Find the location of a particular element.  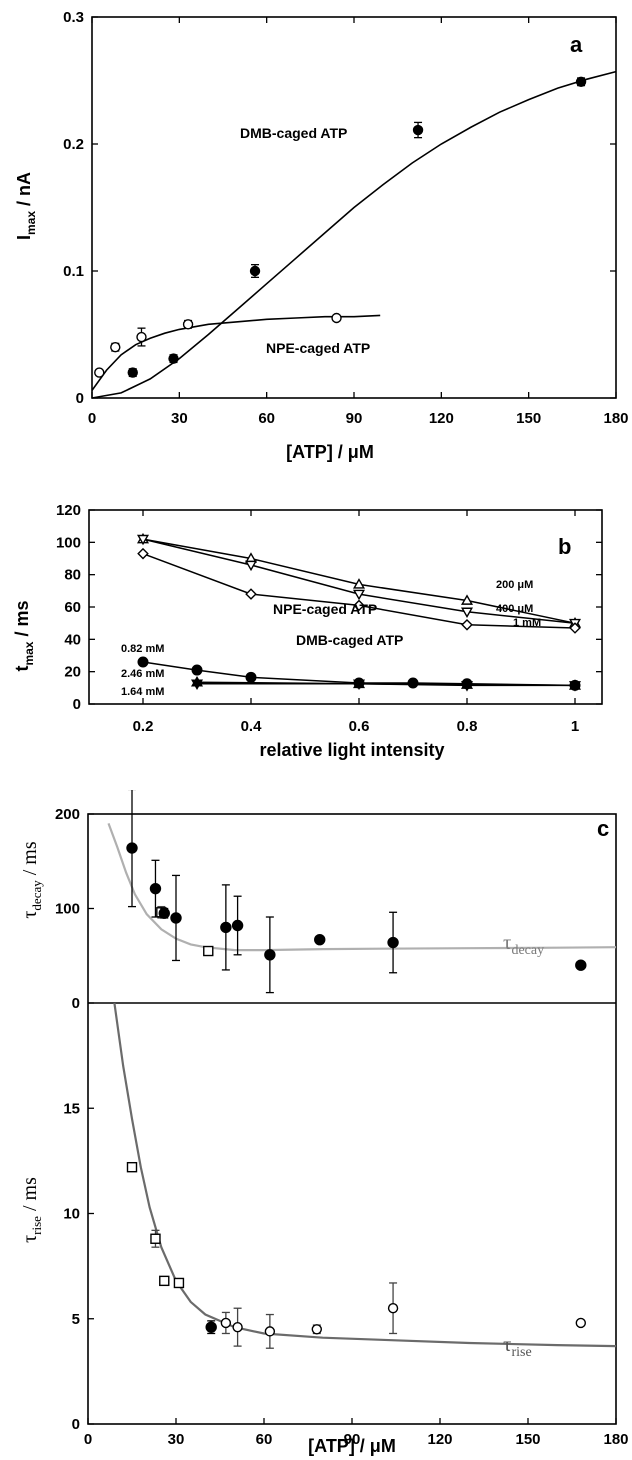

panel-c-x-tick-label: 30 is located at coordinates (176, 1439).